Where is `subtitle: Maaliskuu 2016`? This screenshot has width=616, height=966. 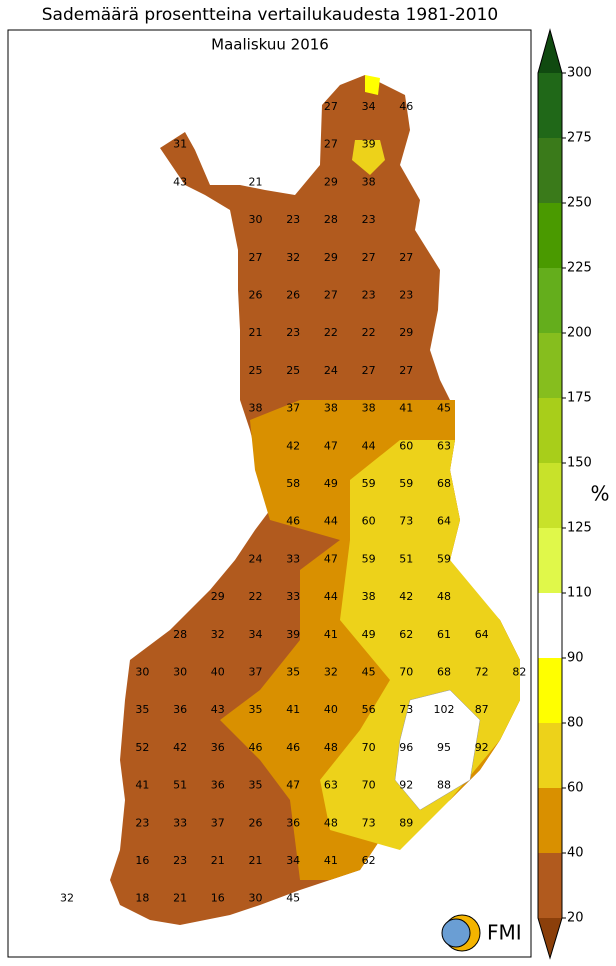
subtitle: Maaliskuu 2016 is located at coordinates (270, 45).